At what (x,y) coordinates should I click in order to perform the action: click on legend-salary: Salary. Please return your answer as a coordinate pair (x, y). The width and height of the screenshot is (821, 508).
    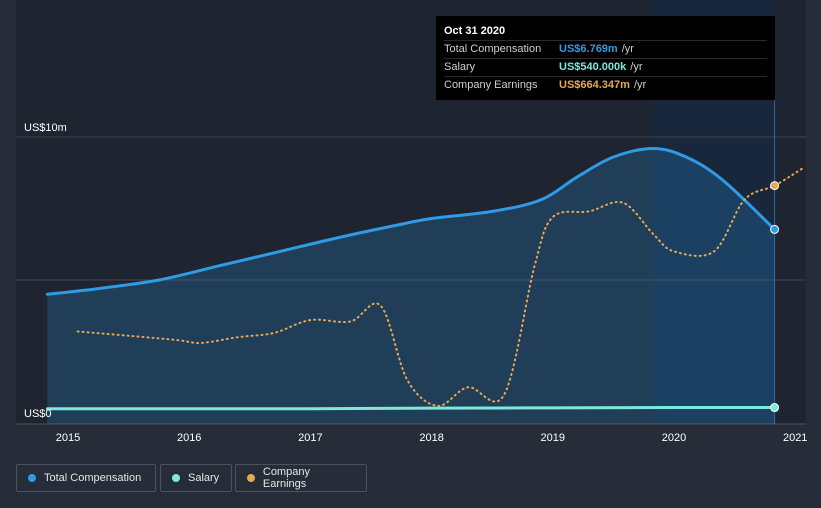
    Looking at the image, I should click on (196, 478).